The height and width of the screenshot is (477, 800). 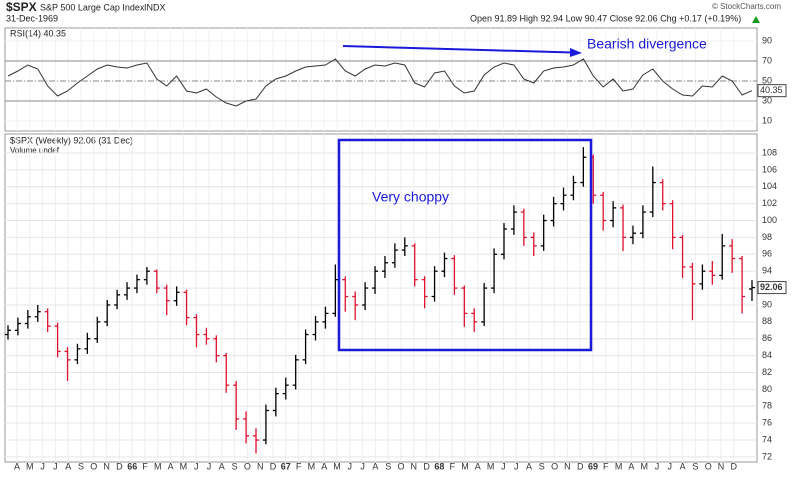 I want to click on y-tick-label: 78, so click(x=767, y=406).